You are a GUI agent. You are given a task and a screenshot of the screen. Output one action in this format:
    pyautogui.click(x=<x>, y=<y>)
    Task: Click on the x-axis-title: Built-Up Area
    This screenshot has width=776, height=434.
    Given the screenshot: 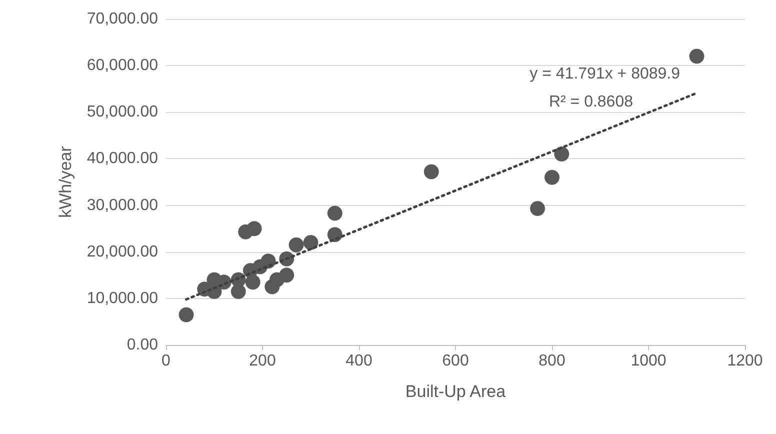 What is the action you would take?
    pyautogui.click(x=455, y=391)
    